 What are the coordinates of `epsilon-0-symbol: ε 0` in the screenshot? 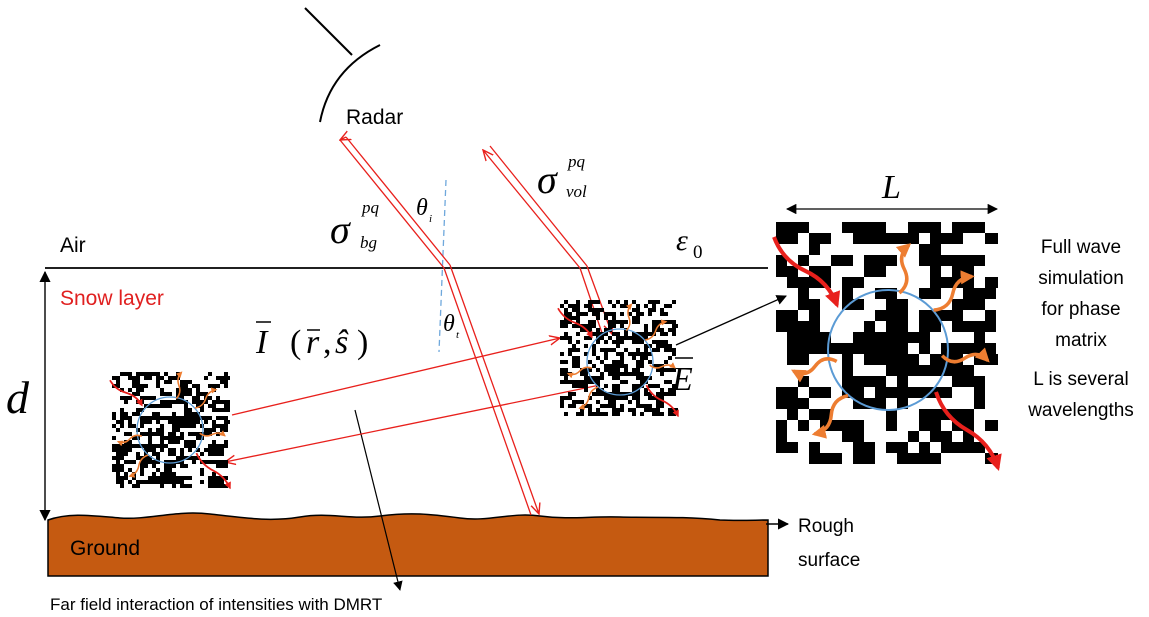 It's located at (689, 243).